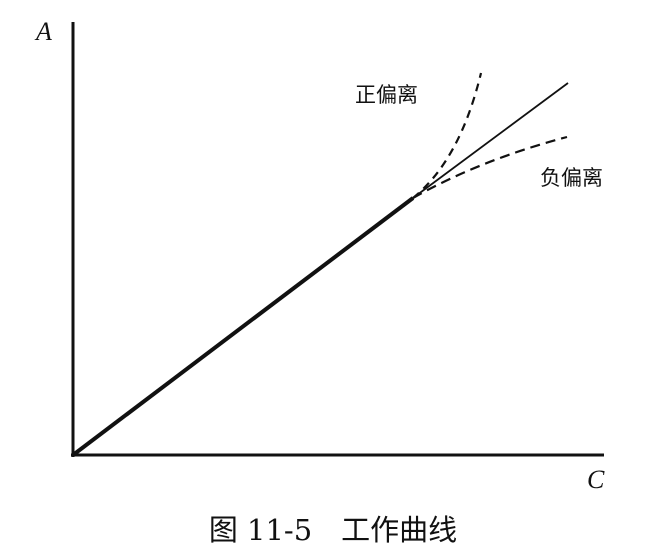 The height and width of the screenshot is (555, 666). Describe the element at coordinates (490, 167) in the screenshot. I see `negative-deviation-curve` at that location.